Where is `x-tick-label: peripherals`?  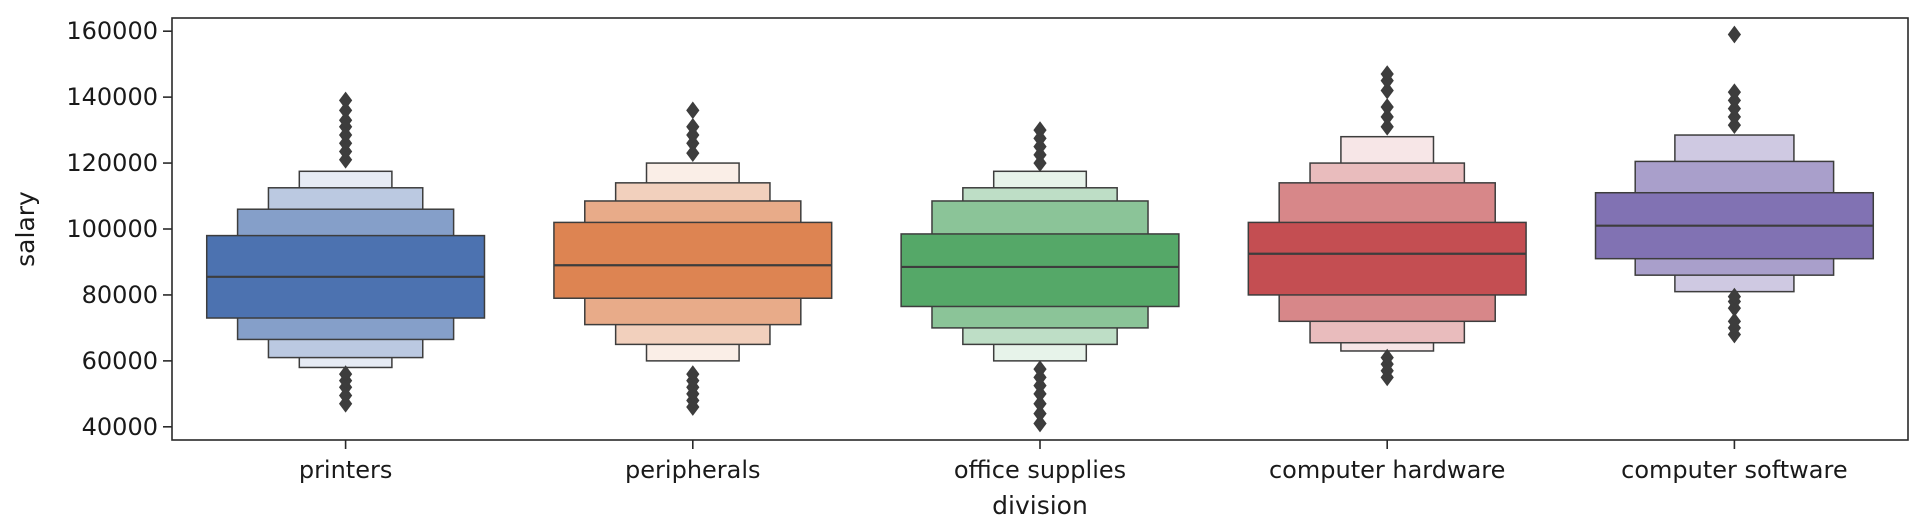
x-tick-label: peripherals is located at coordinates (693, 470).